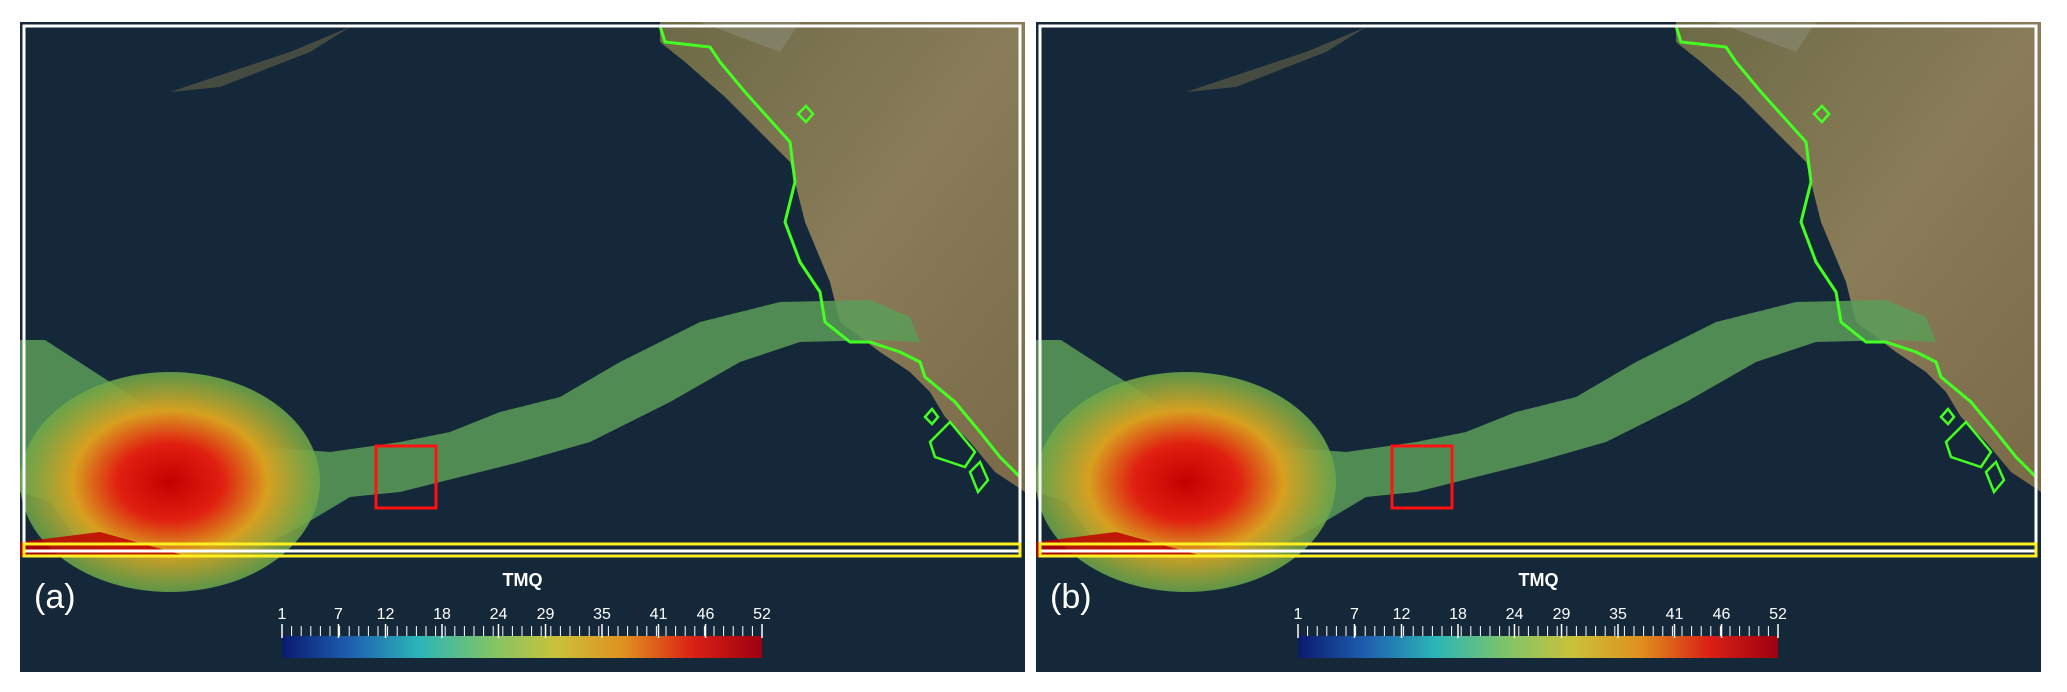 Image resolution: width=2067 pixels, height=692 pixels. I want to click on panel-label: (b), so click(1071, 597).